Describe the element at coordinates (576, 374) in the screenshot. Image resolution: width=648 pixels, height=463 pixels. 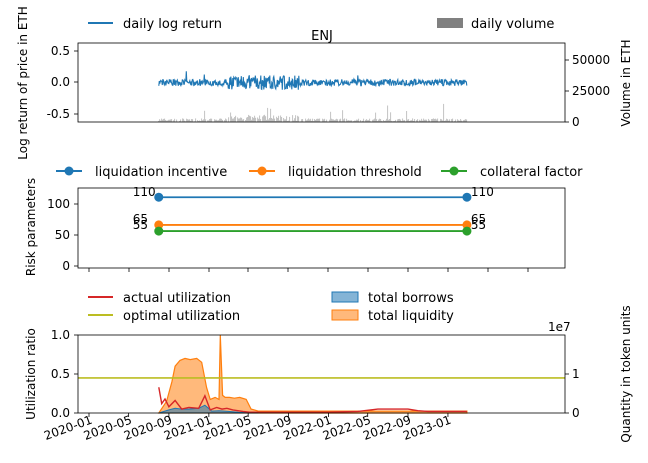
I see `p3-y2tick-0: 1` at that location.